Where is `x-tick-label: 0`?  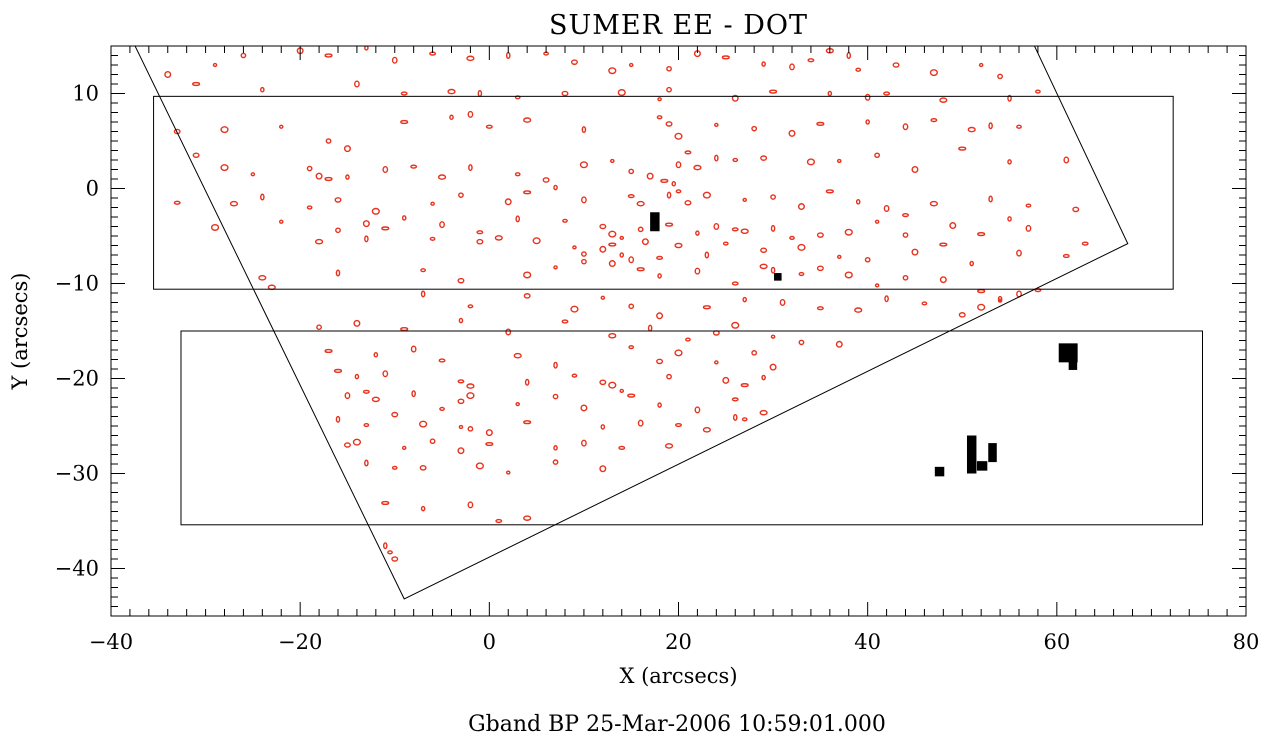
x-tick-label: 0 is located at coordinates (489, 642).